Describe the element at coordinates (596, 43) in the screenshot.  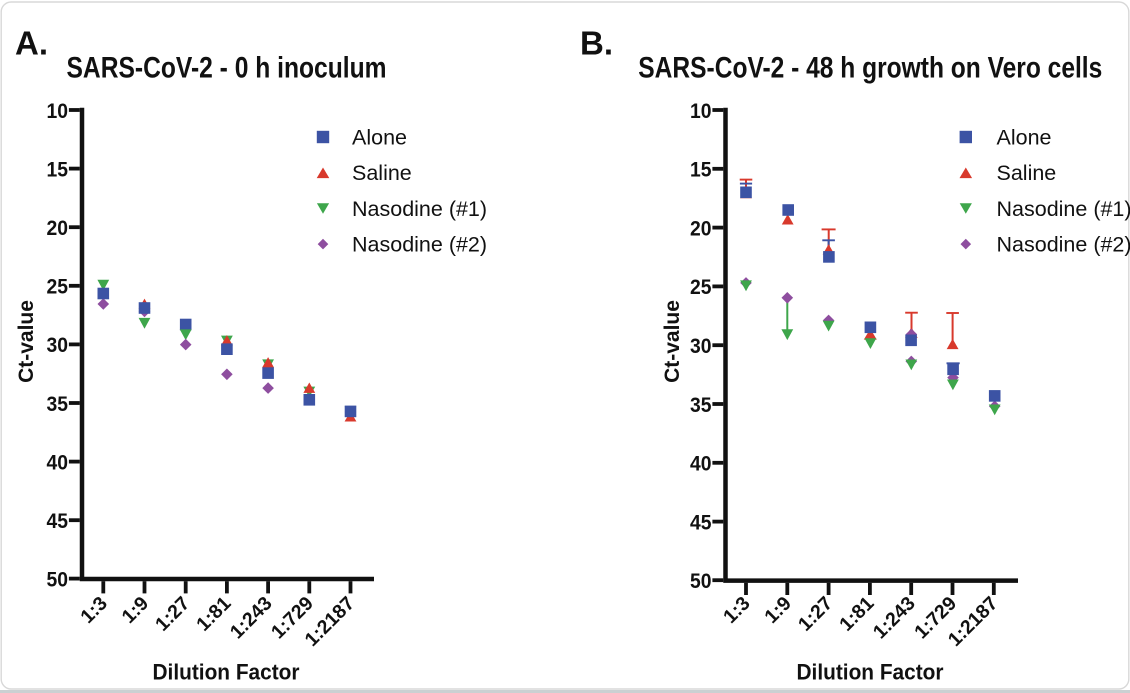
I see `svg-text: B.` at that location.